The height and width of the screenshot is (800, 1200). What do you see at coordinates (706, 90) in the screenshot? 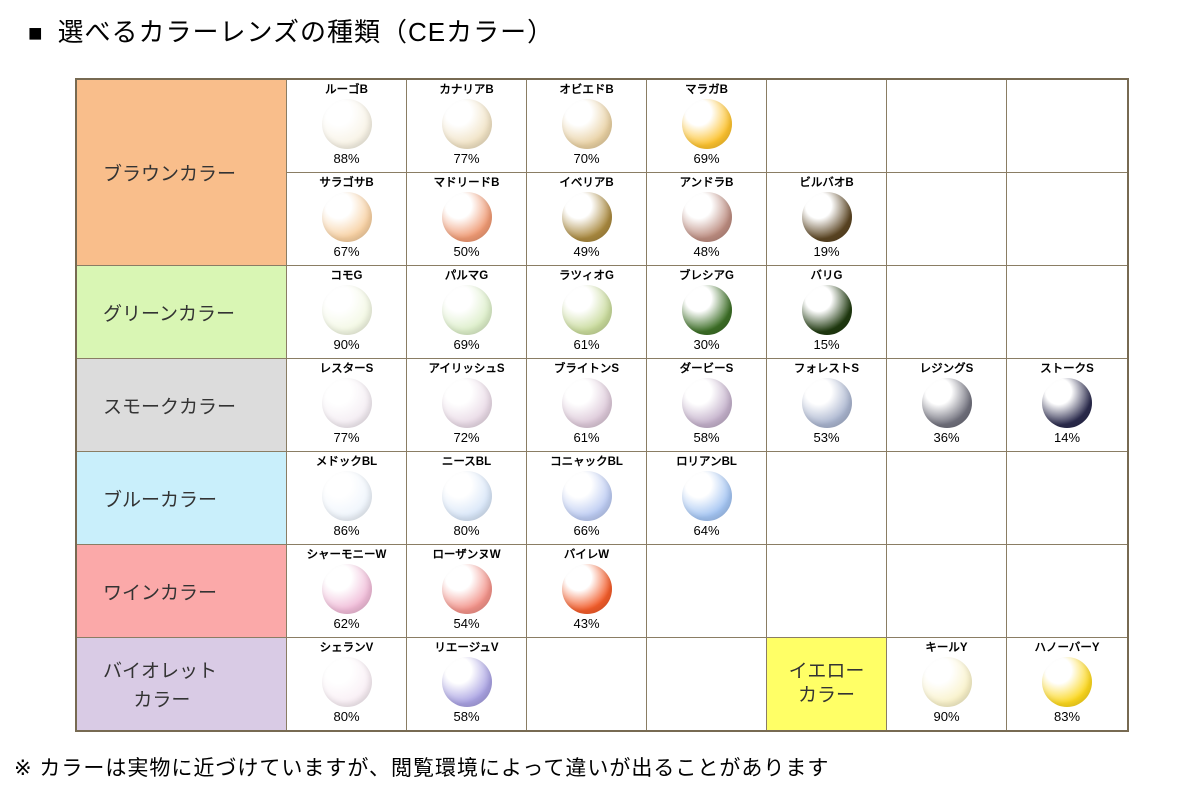
I see `lens-name-label: マラガB` at bounding box center [706, 90].